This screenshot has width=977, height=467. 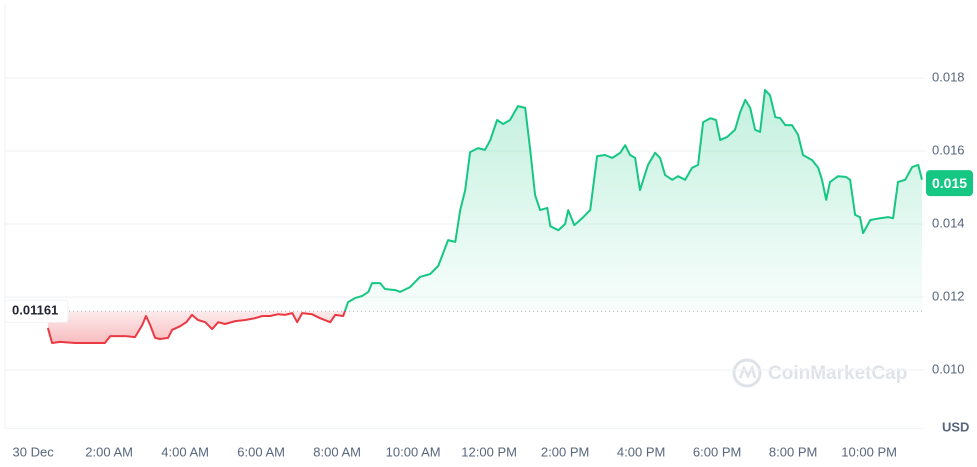 I want to click on y-tick-label: 0.014, so click(x=948, y=222).